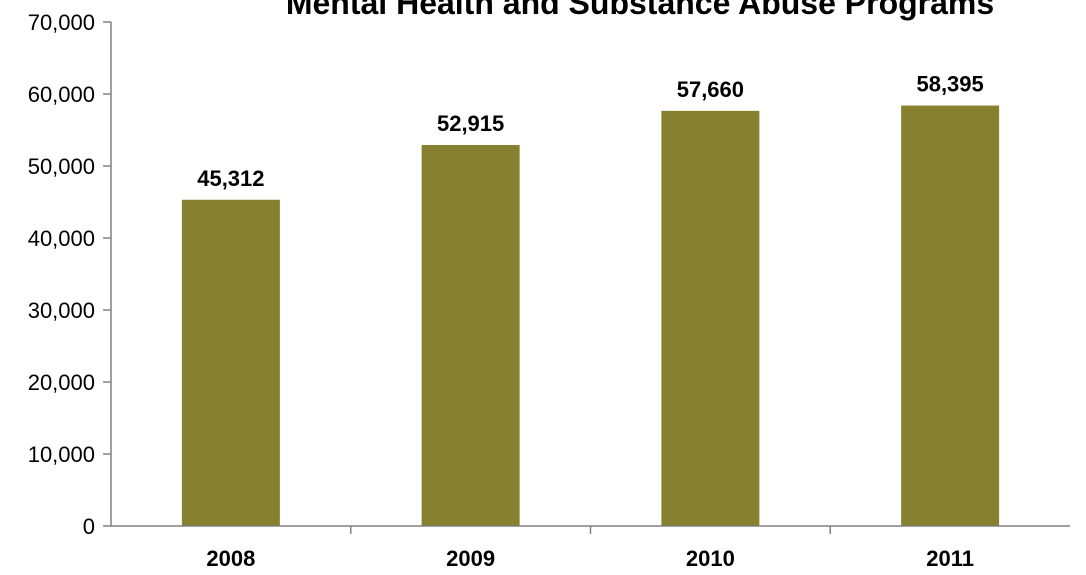 Image resolution: width=1086 pixels, height=575 pixels. I want to click on y-tick-label: 50,000, so click(61, 166).